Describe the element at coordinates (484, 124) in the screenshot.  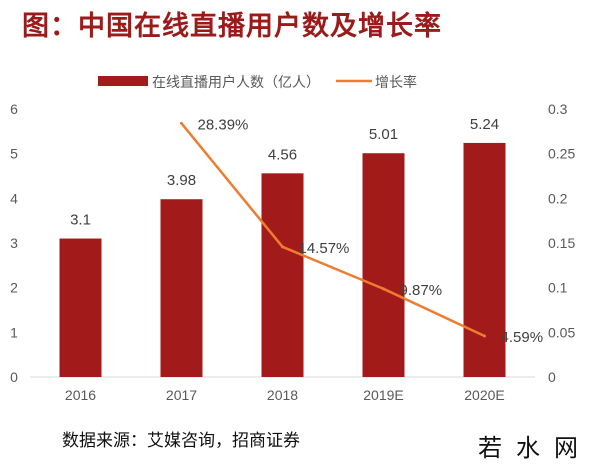
I see `bar-data-label: 5.24` at that location.